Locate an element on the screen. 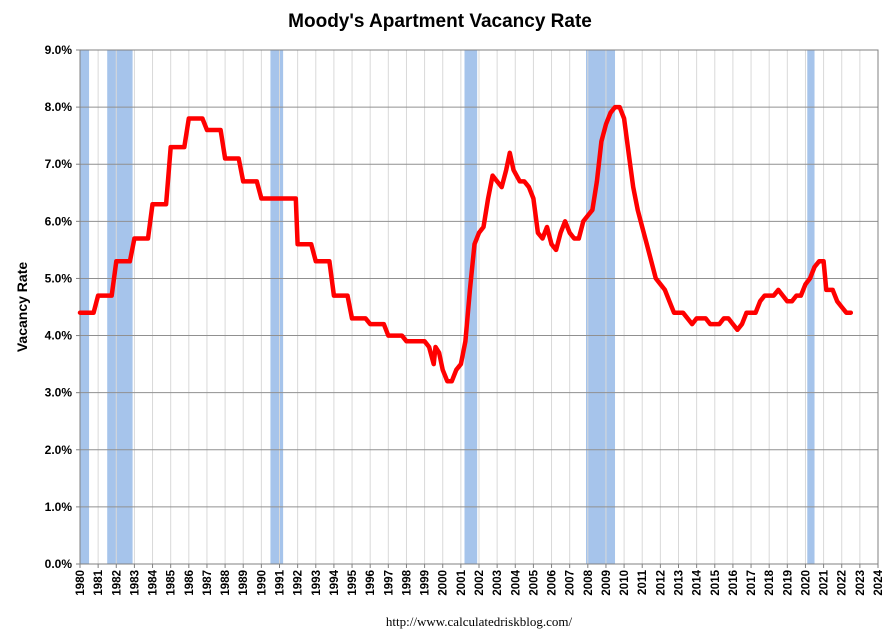  y-axis-label: Vacancy Rate is located at coordinates (22, 307).